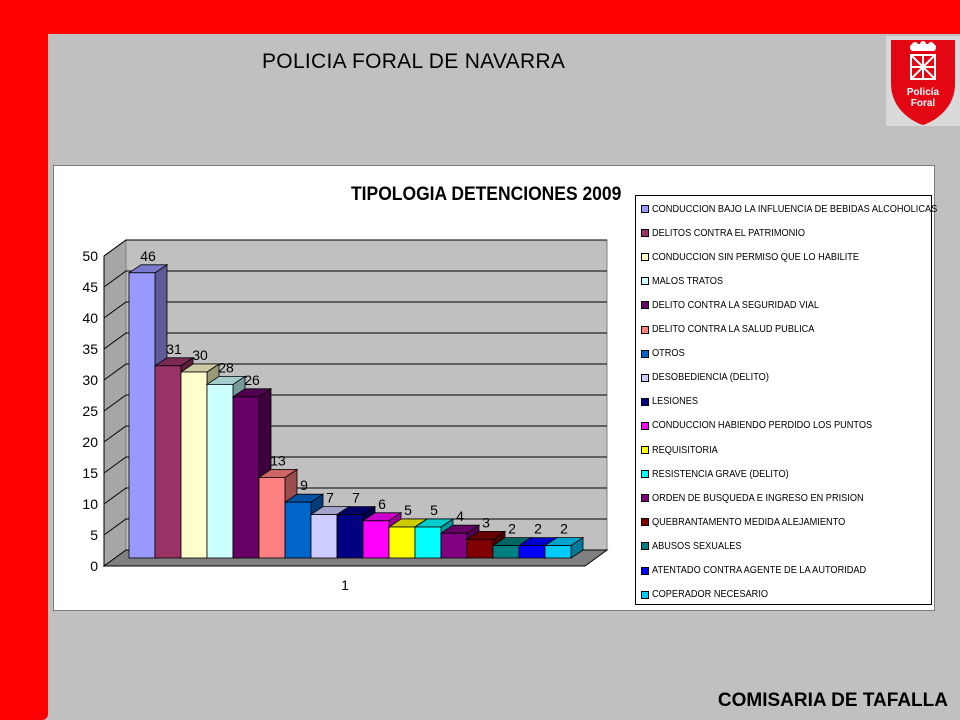  What do you see at coordinates (90, 318) in the screenshot?
I see `y-tick-label: 40` at bounding box center [90, 318].